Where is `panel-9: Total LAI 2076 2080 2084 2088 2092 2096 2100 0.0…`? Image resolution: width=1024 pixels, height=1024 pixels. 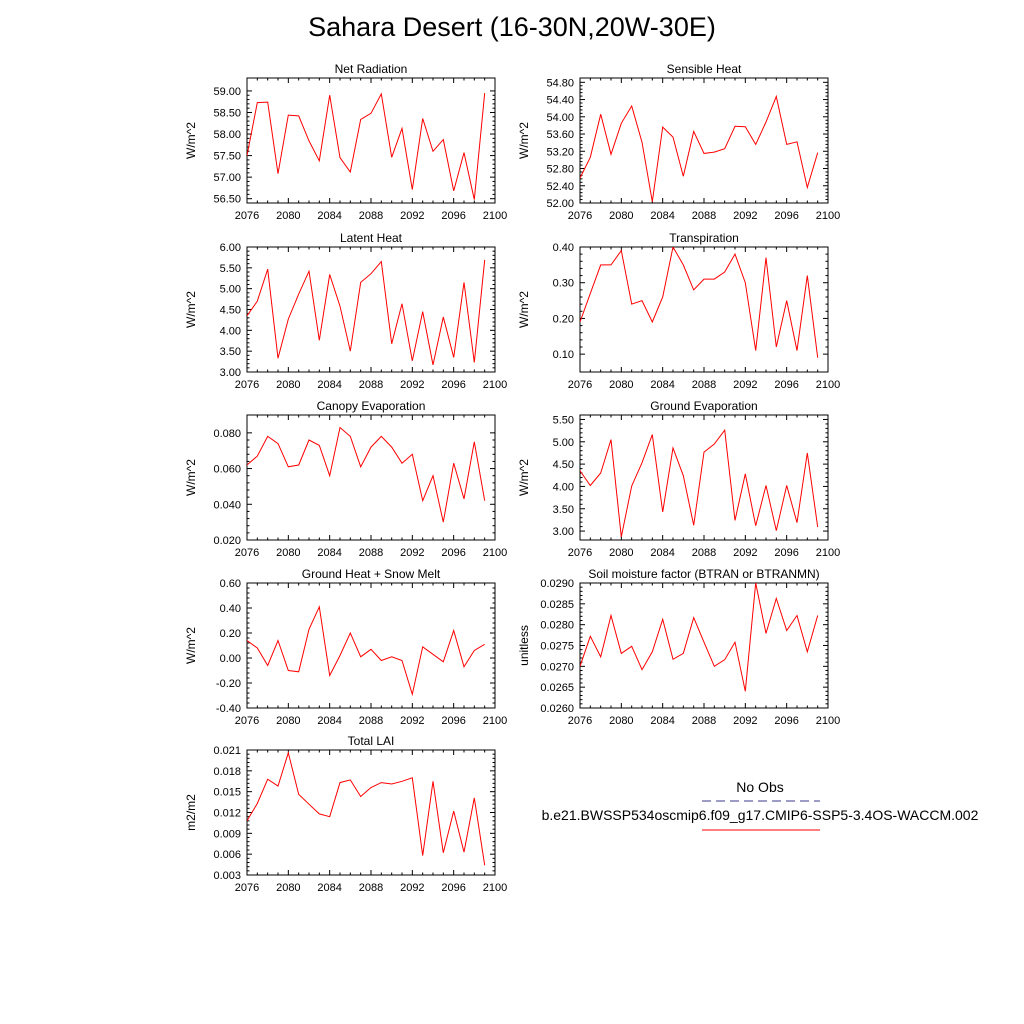 panel-9: Total LAI 2076 2080 2084 2088 2092 2096 2100 0.0… is located at coordinates (345, 814).